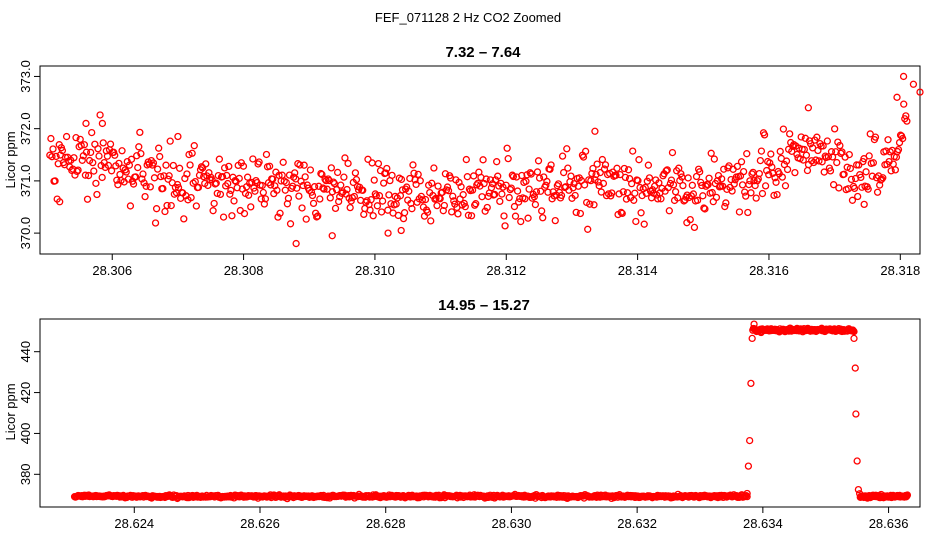 This screenshot has width=936, height=540. What do you see at coordinates (112, 270) in the screenshot?
I see `x-tick-label: 28.306` at bounding box center [112, 270].